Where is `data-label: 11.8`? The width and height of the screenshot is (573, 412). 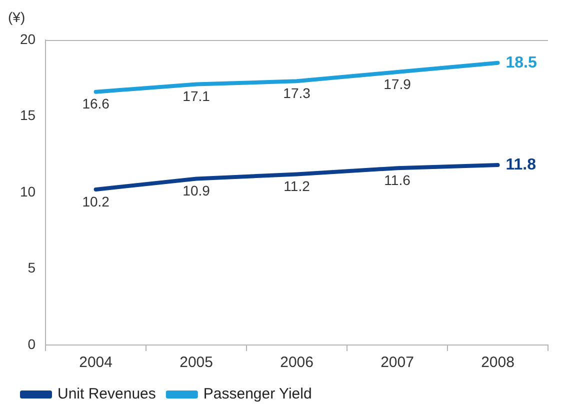
data-label: 11.8 is located at coordinates (521, 165).